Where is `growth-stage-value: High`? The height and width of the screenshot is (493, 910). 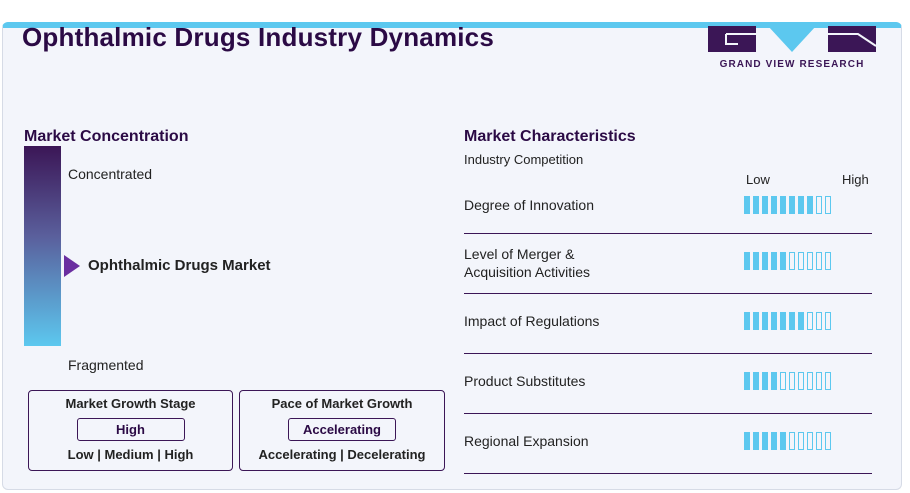
growth-stage-value: High is located at coordinates (130, 429).